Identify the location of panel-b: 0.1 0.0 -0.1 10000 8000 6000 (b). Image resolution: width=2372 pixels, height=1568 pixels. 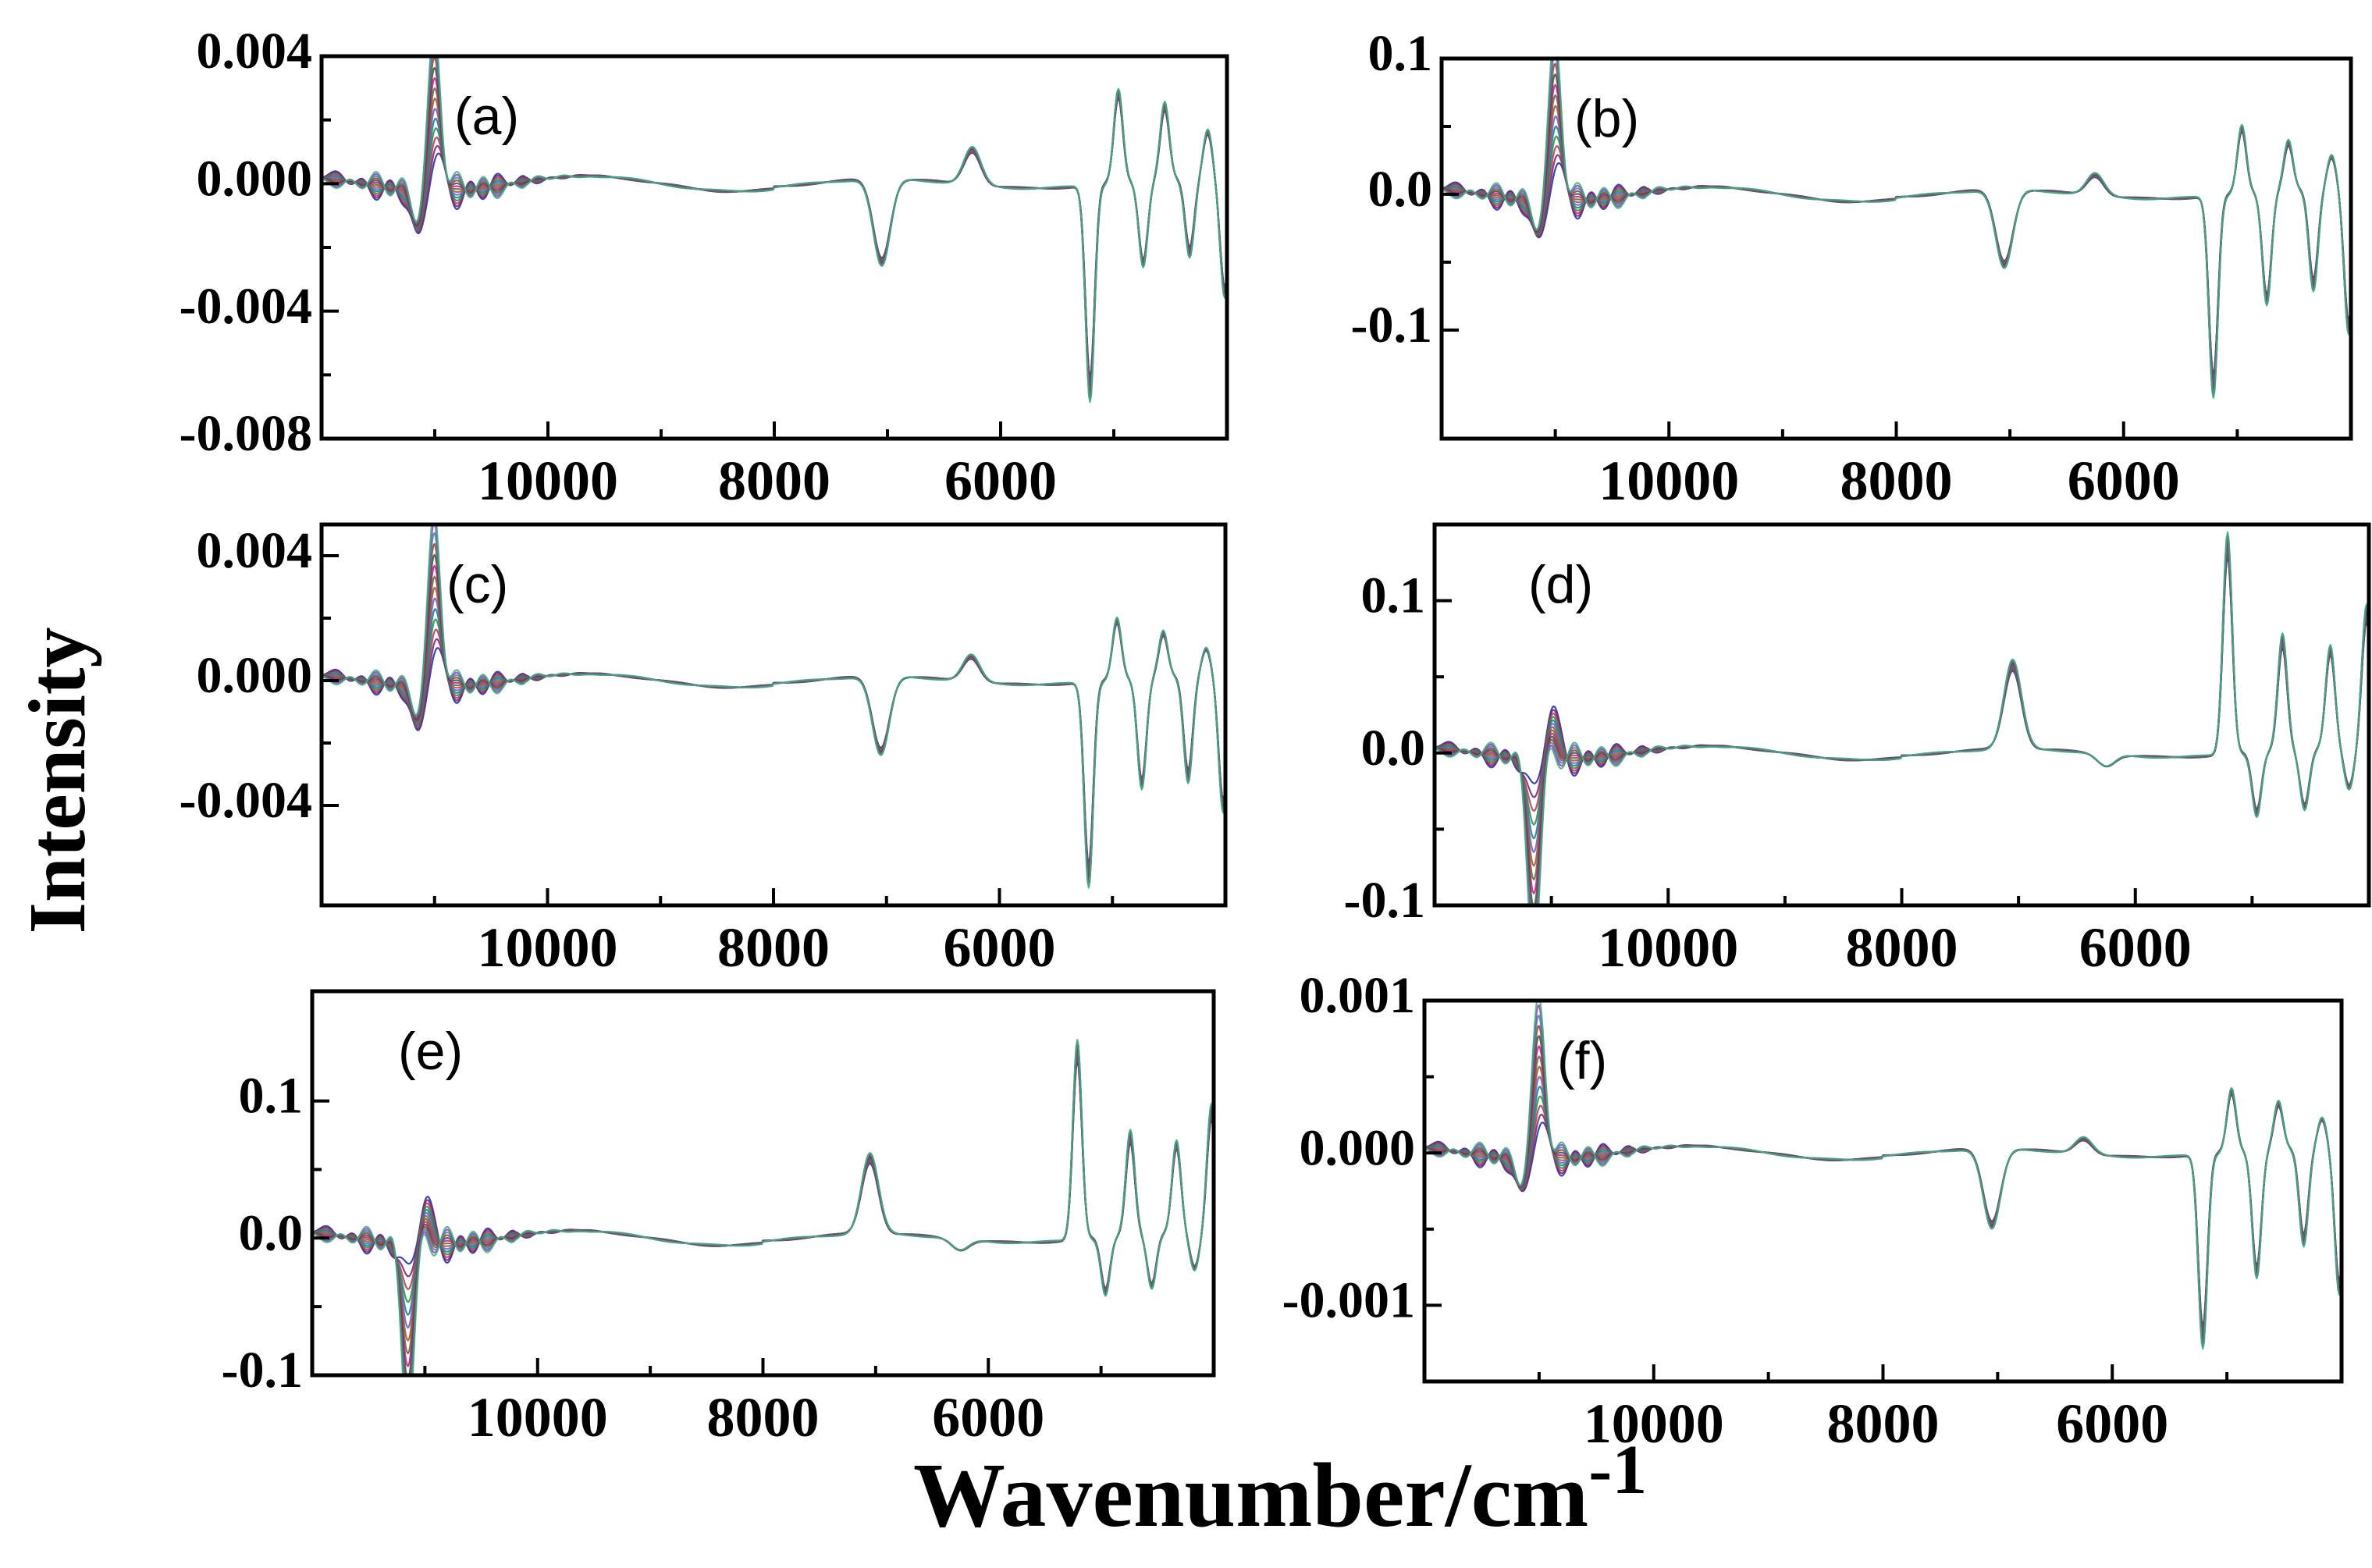
(1852, 268).